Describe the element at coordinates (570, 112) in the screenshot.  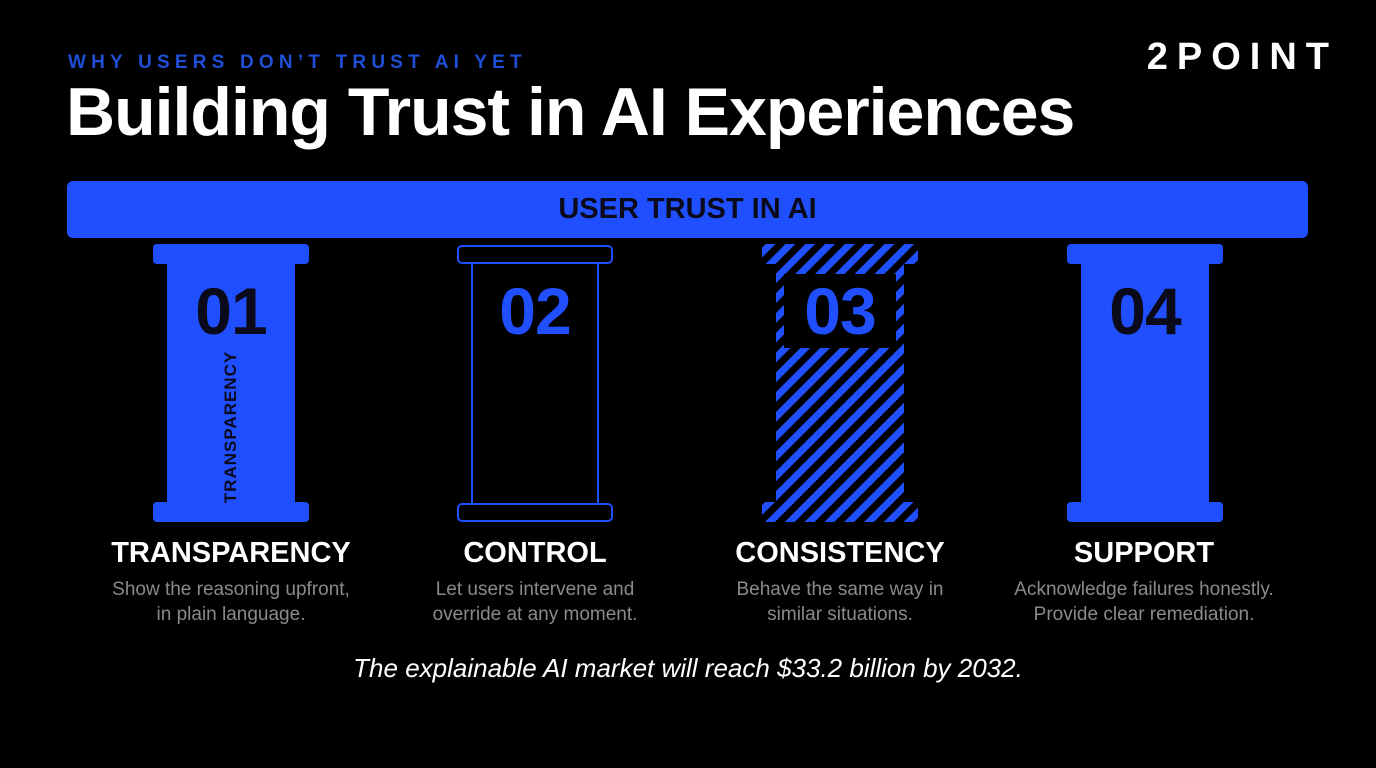
I see `page-title: Building Trust in AI Experiences` at that location.